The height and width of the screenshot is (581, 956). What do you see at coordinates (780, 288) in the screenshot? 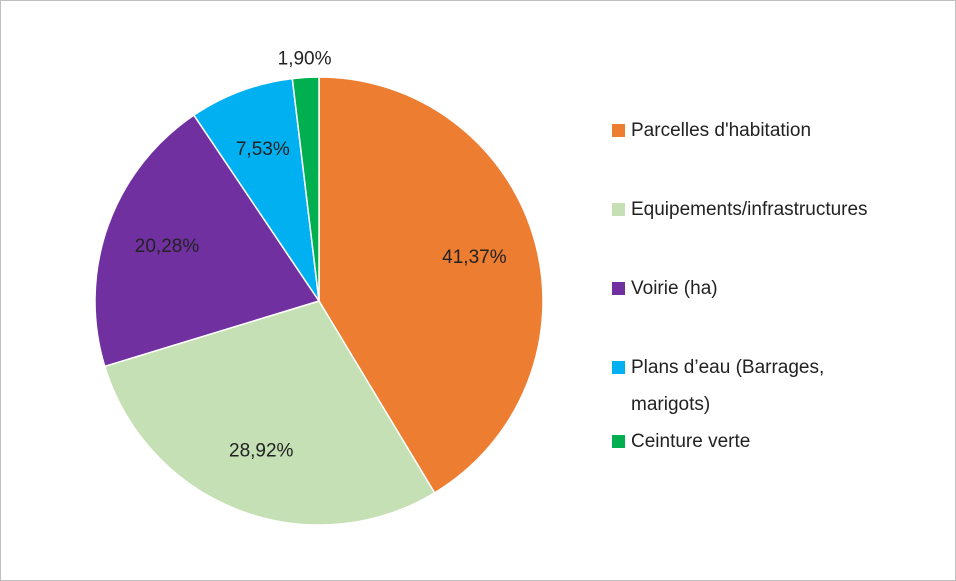
I see `legend-item: Voirie (ha)` at bounding box center [780, 288].